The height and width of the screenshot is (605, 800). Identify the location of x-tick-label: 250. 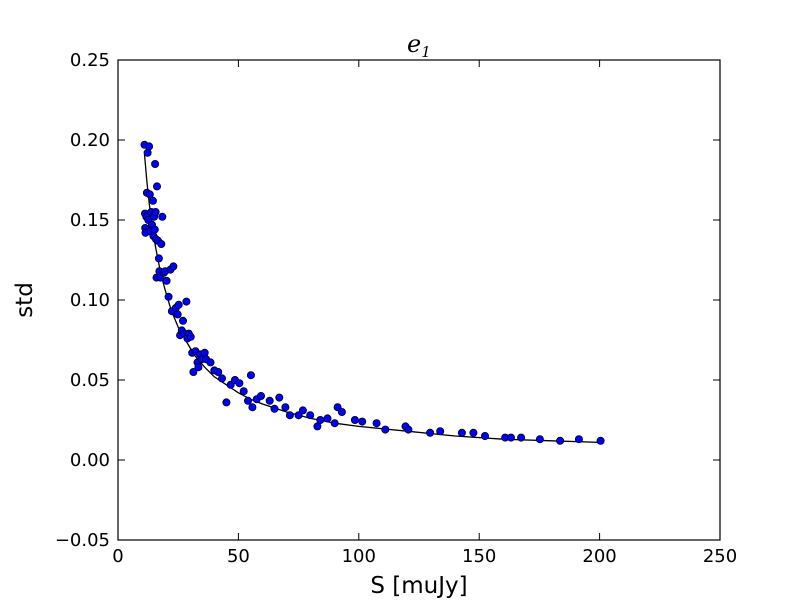
(720, 556).